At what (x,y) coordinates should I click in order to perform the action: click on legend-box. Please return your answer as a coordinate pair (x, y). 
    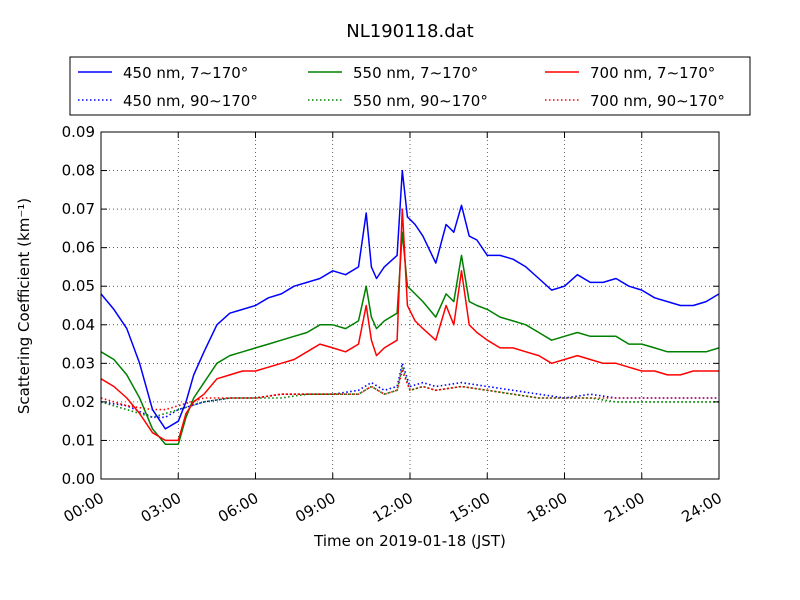
    Looking at the image, I should click on (410, 86).